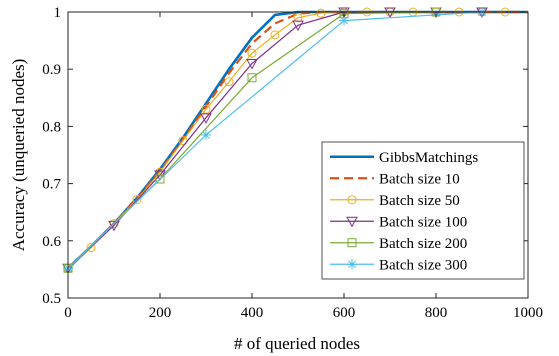 Image resolution: width=559 pixels, height=356 pixels. I want to click on y-tick-label: 0.6, so click(51, 242).